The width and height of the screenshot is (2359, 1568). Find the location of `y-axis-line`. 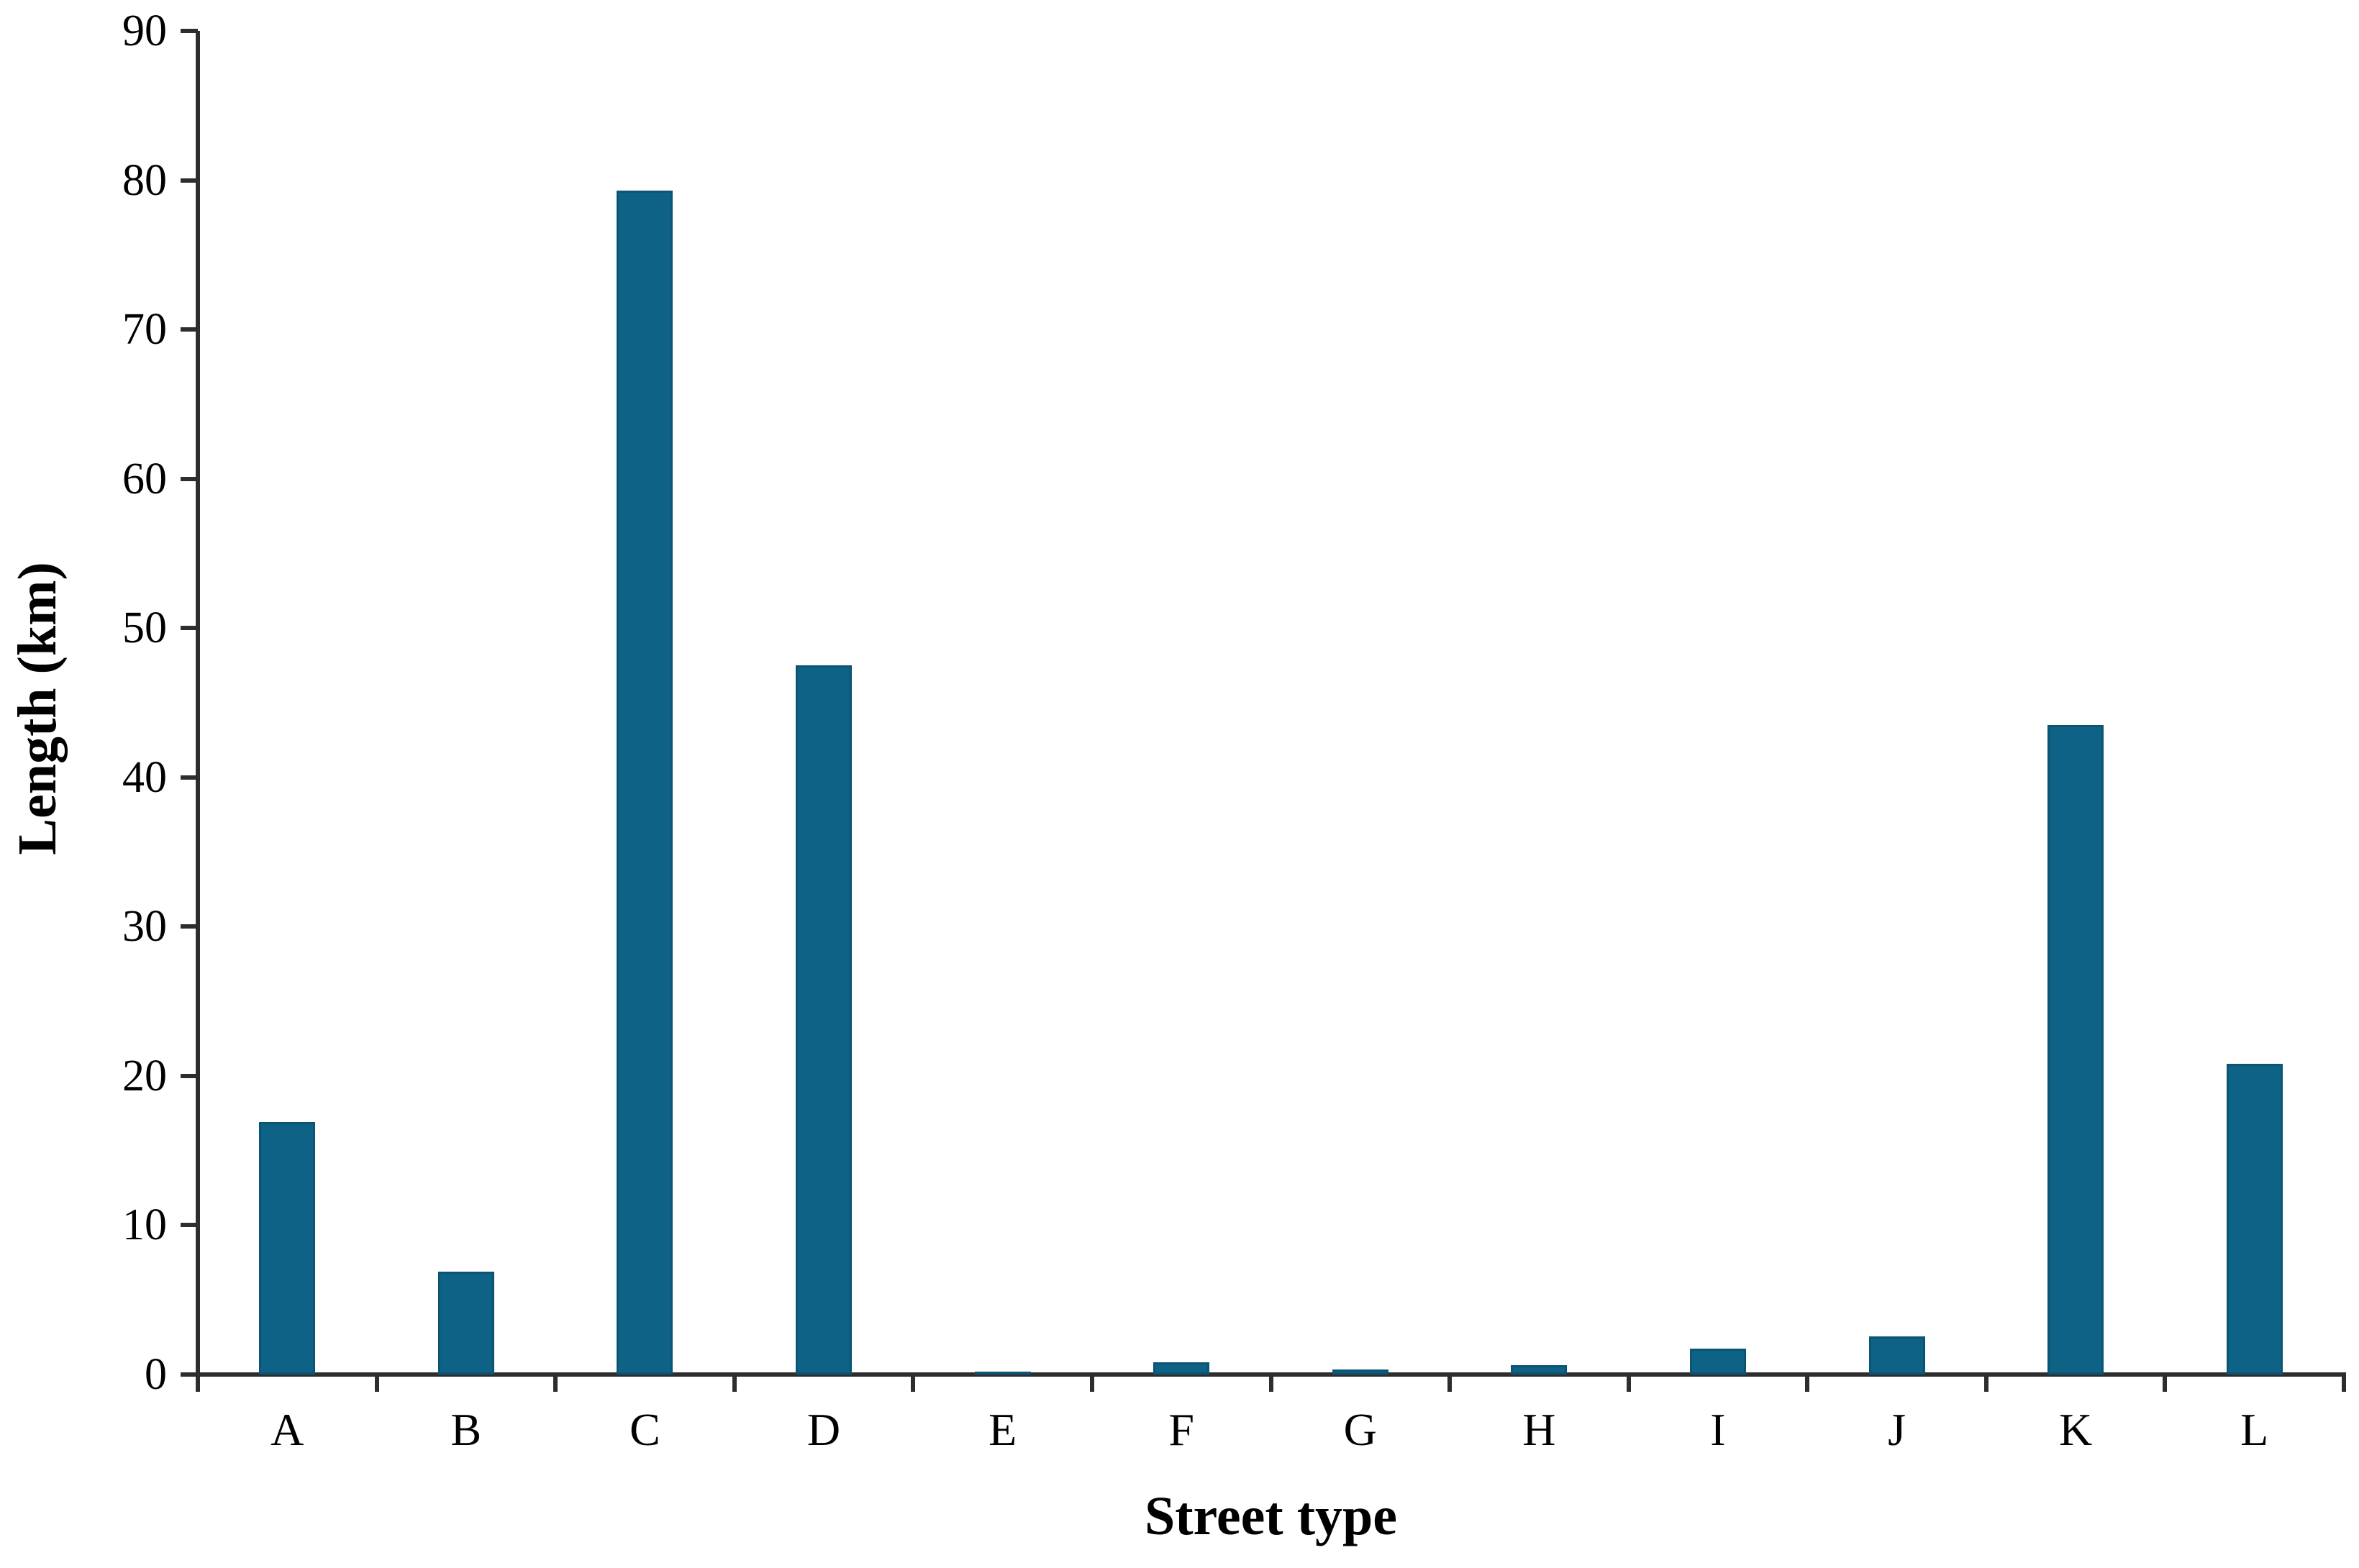

y-axis-line is located at coordinates (198, 712).